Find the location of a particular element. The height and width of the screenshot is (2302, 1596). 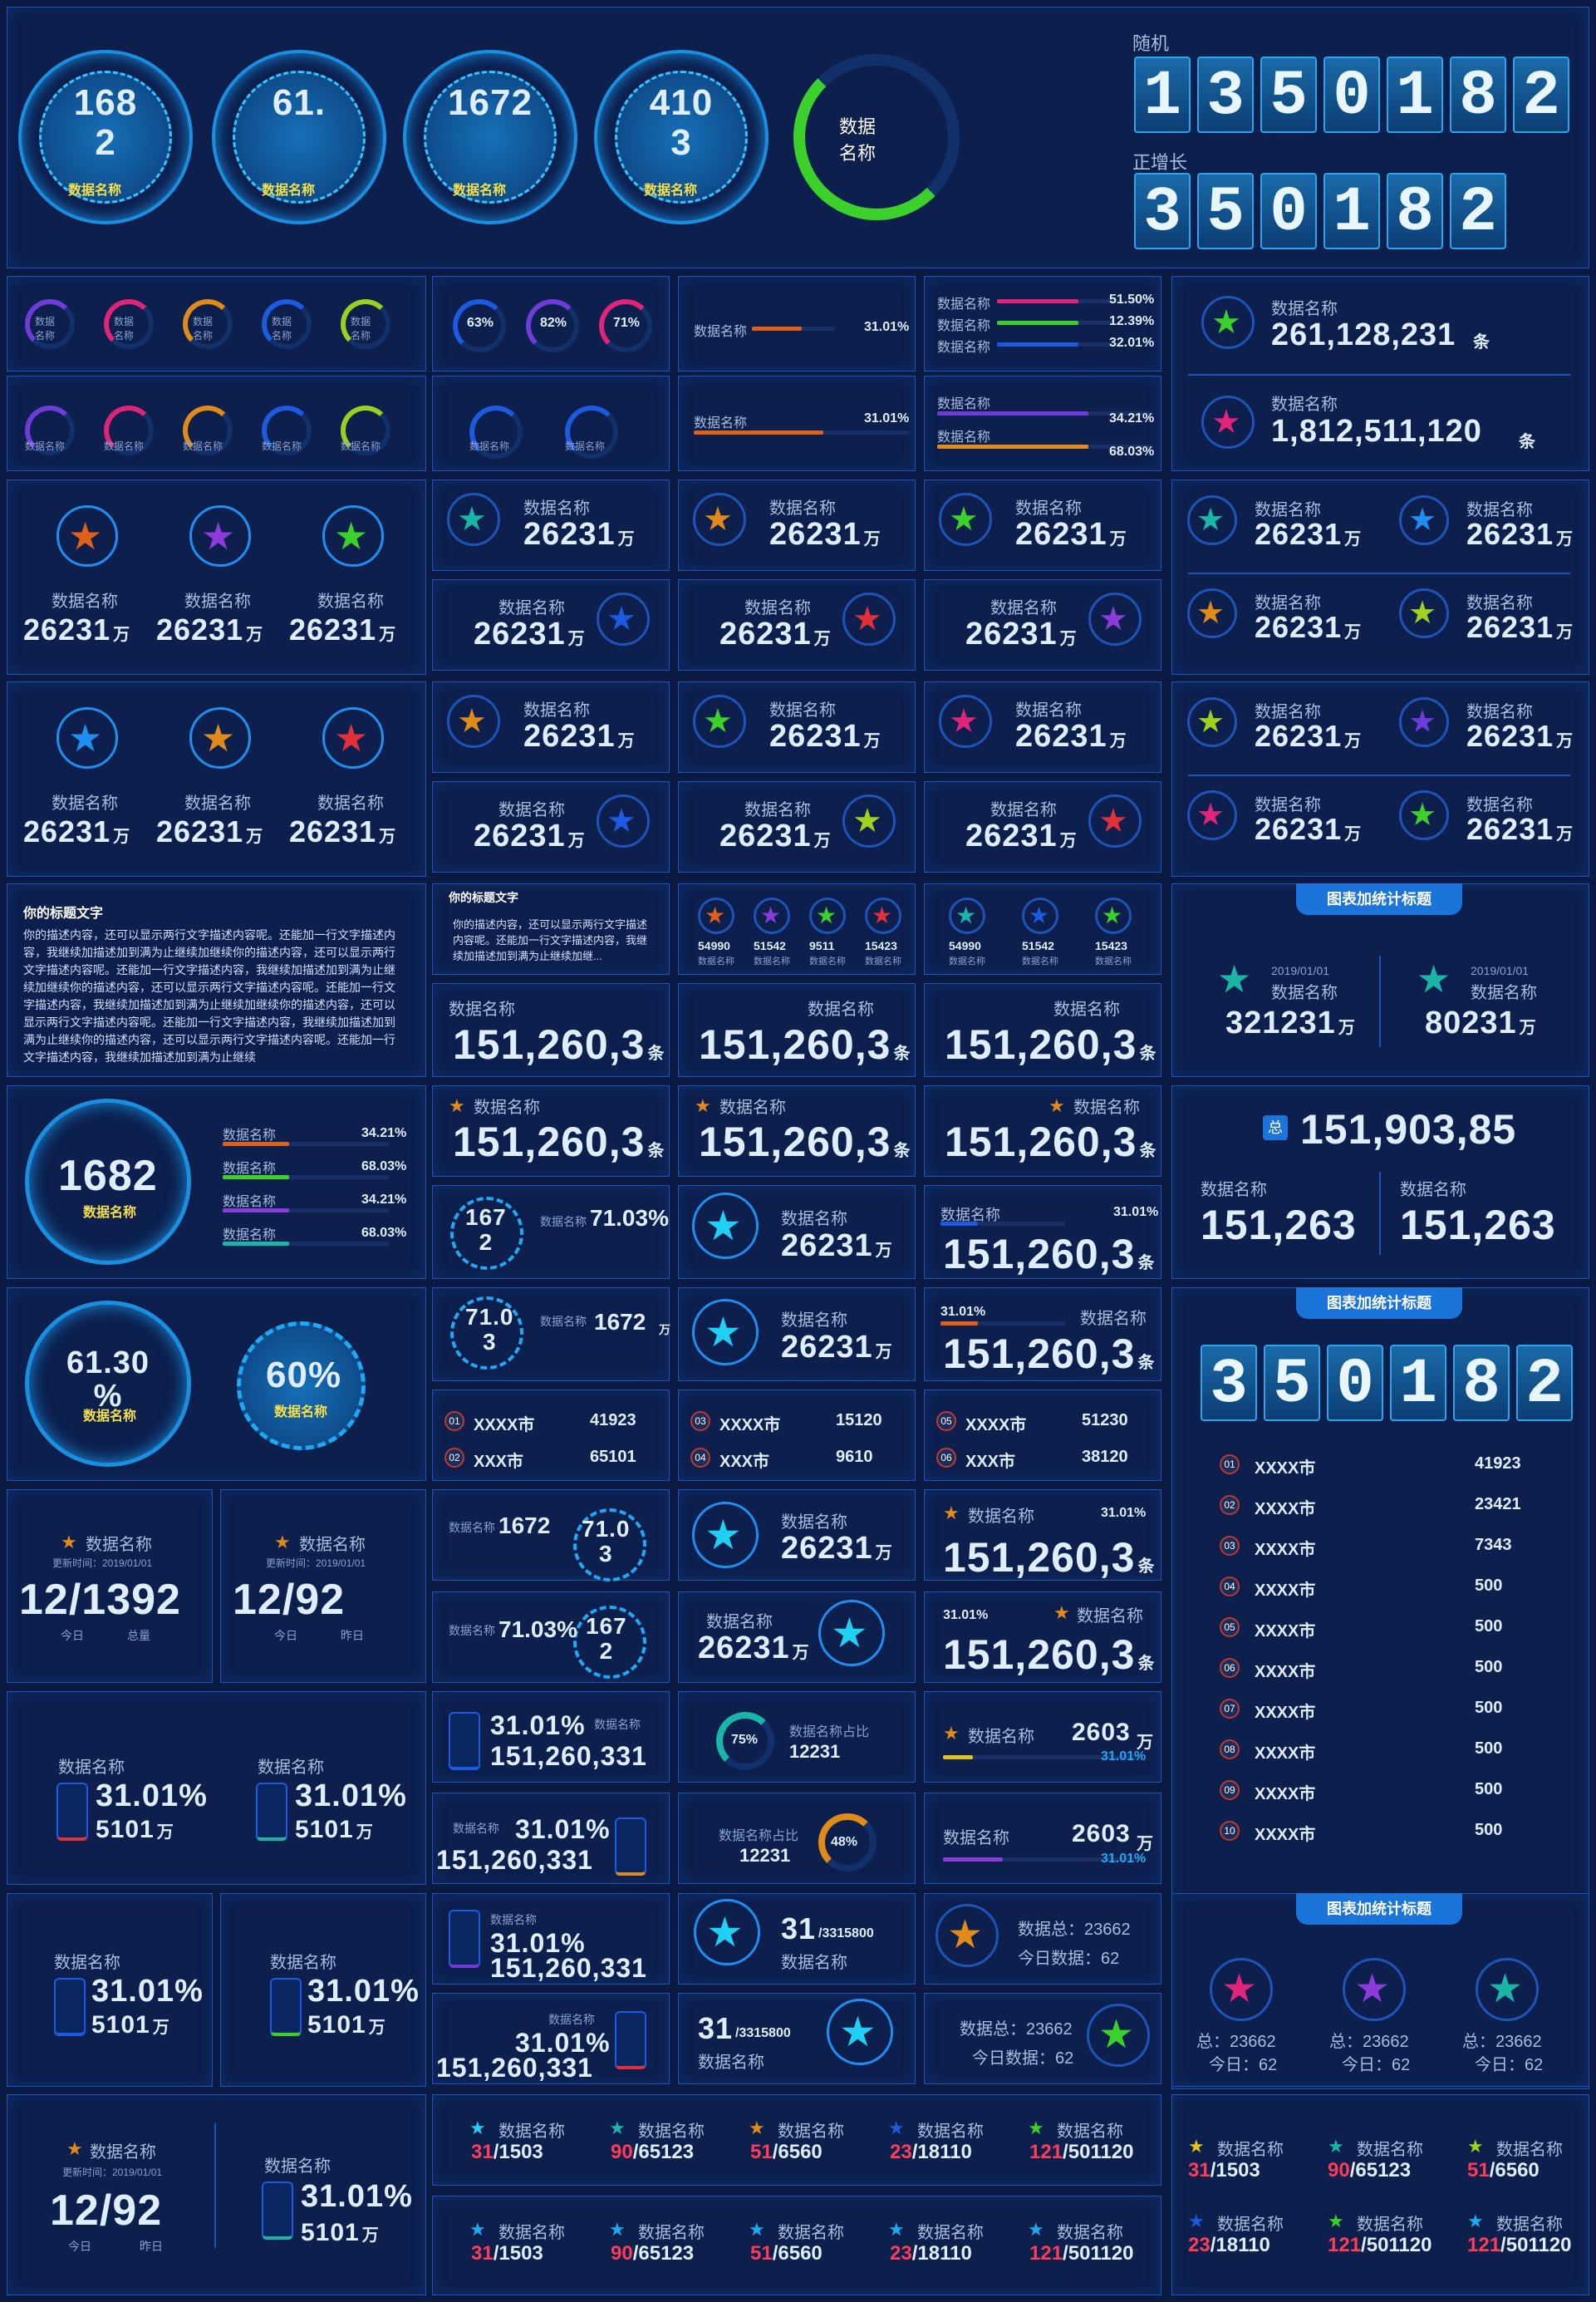

mini-gauge-value: 71.0 3 is located at coordinates (490, 1330).